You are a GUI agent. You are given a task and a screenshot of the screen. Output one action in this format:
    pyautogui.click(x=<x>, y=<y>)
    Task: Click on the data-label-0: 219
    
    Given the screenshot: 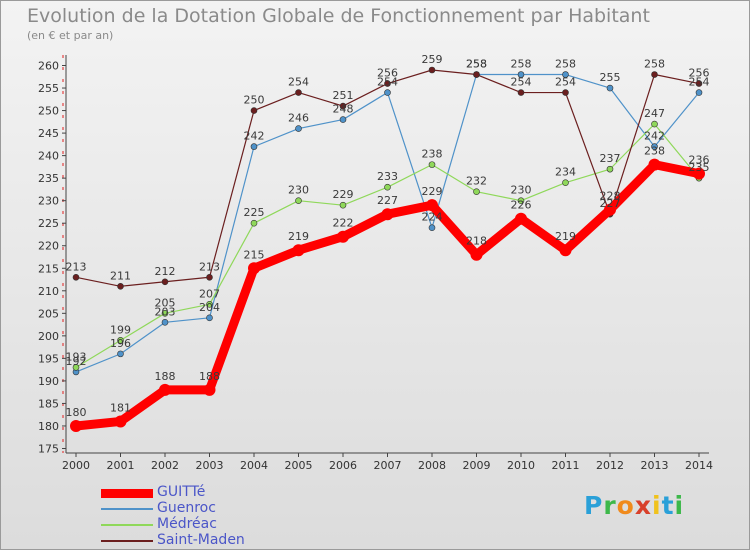 What is the action you would take?
    pyautogui.click(x=565, y=236)
    